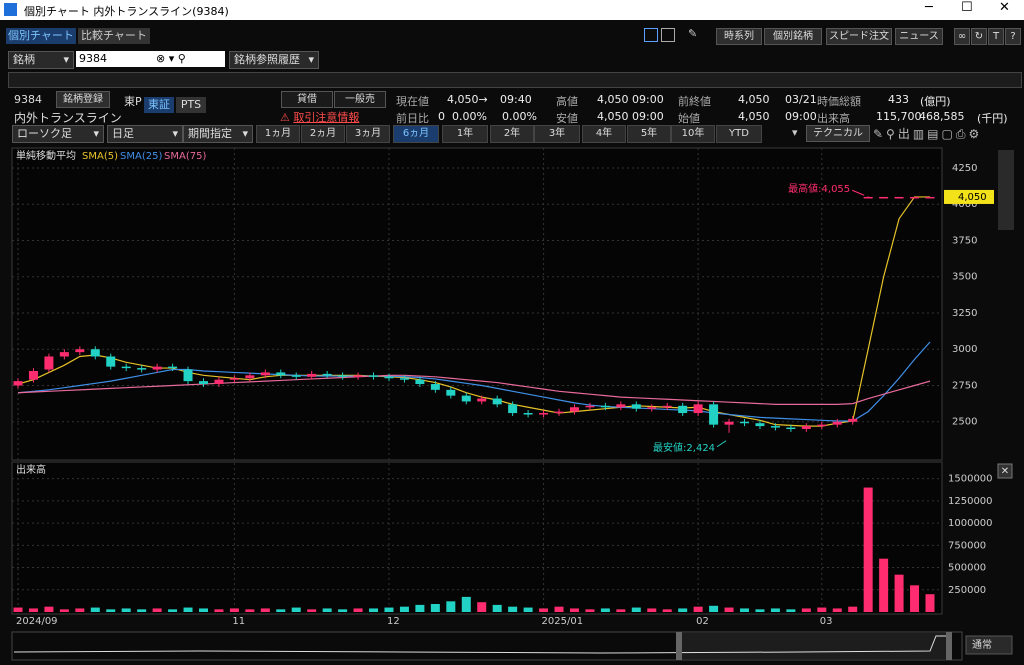  Describe the element at coordinates (739, 36) in the screenshot. I see `toolbar-button: 時系列` at that location.